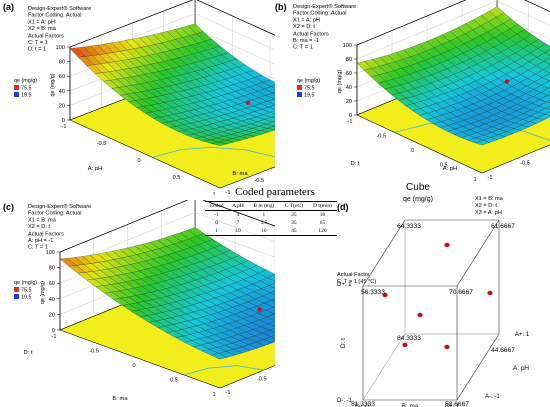 This screenshot has height=407, width=550. I want to click on b-plus-label: B+: 1, so click(452, 405).